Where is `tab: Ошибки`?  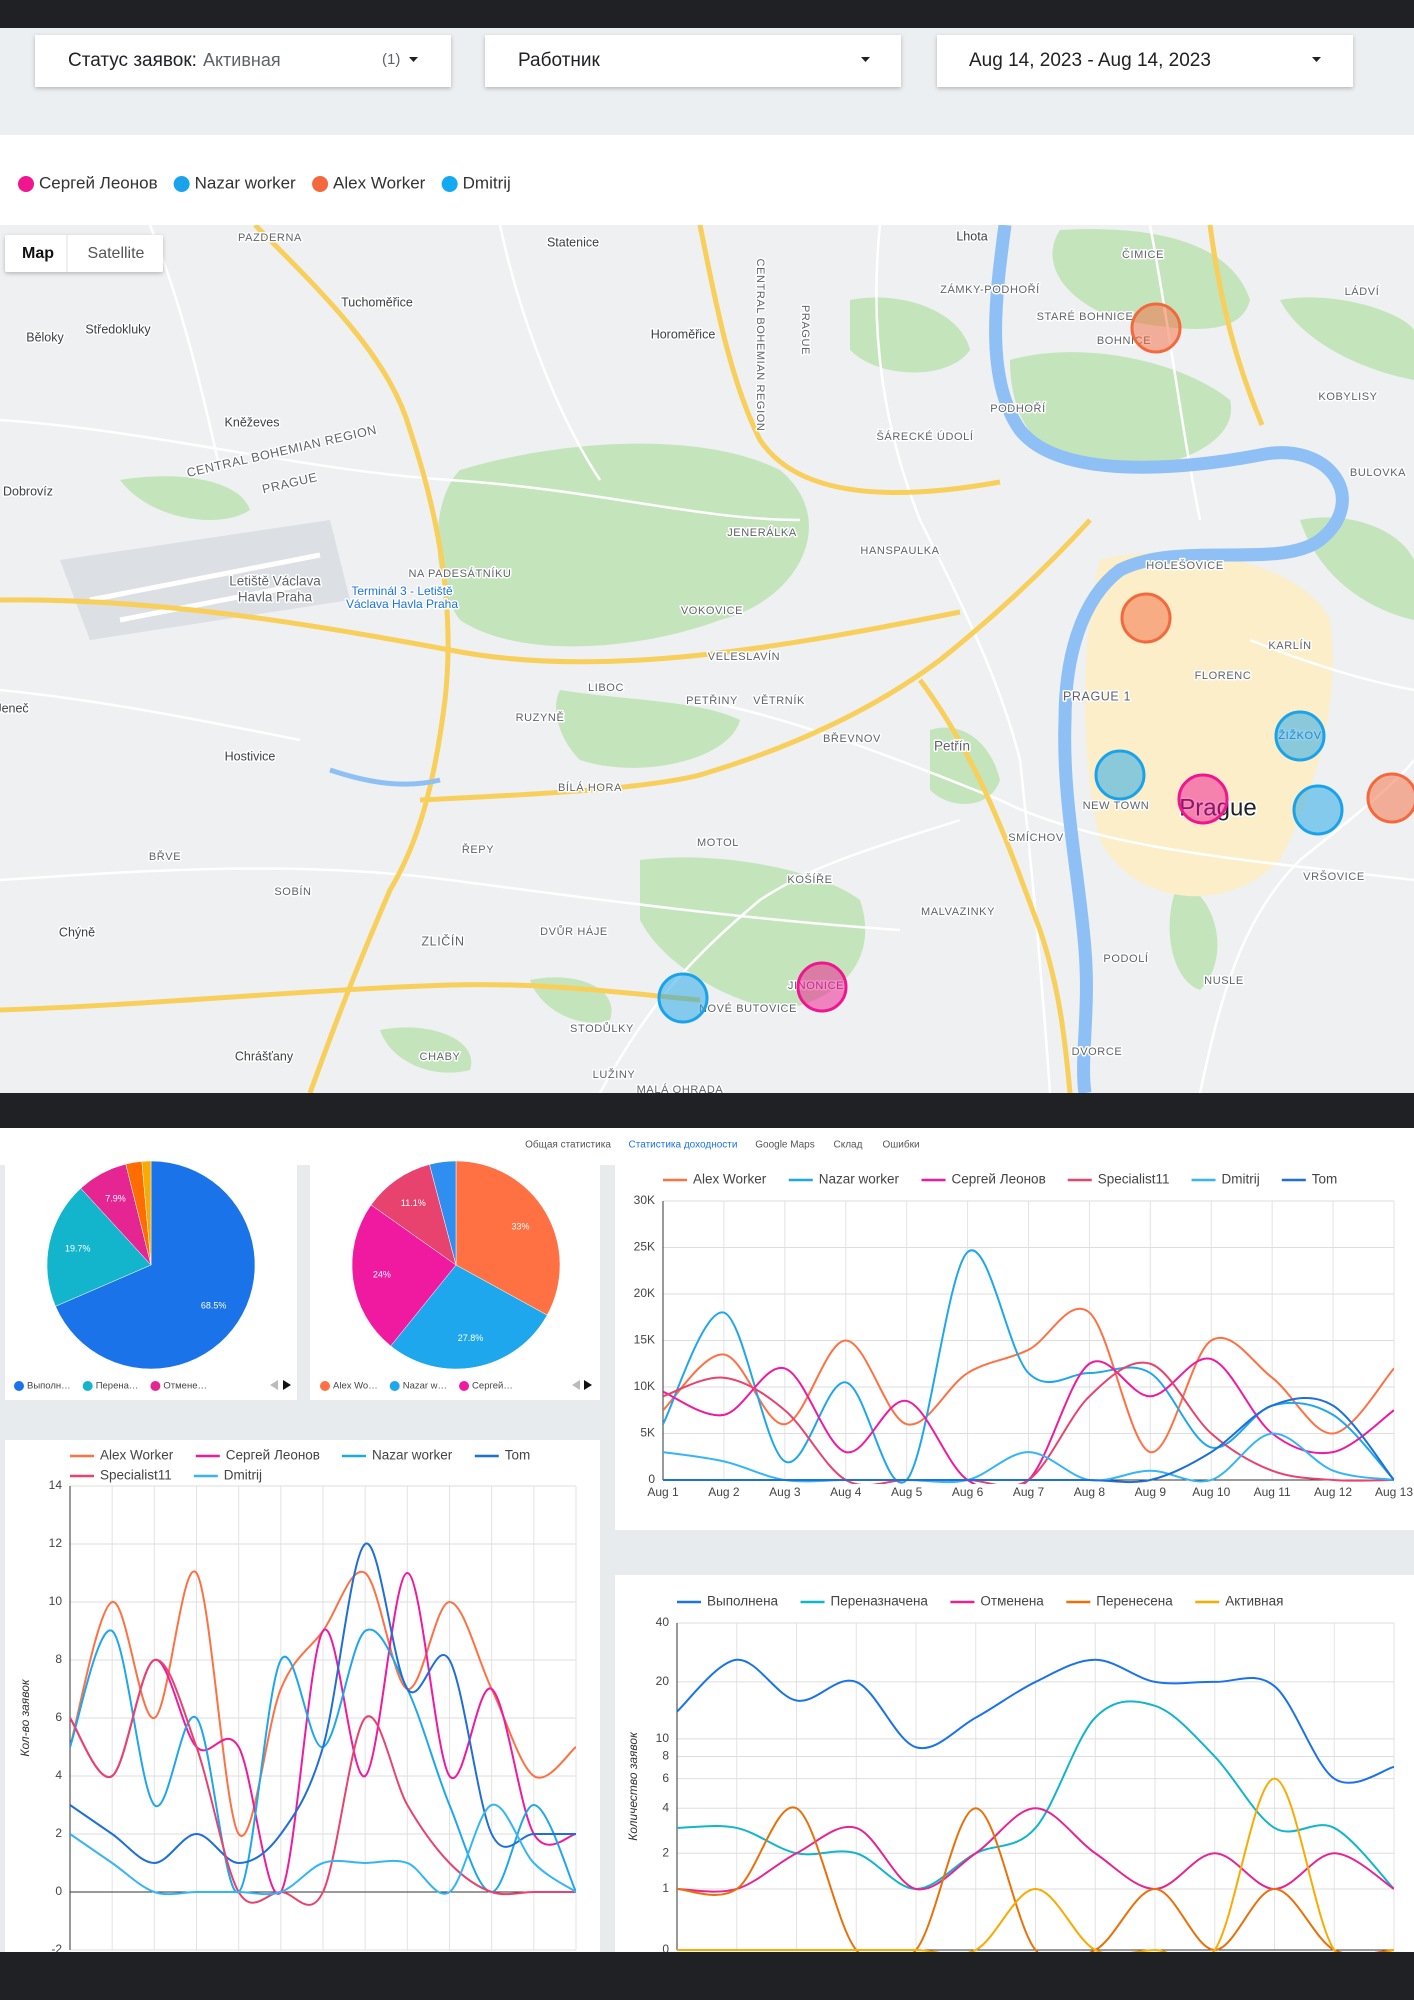
tab: Ошибки is located at coordinates (900, 1145).